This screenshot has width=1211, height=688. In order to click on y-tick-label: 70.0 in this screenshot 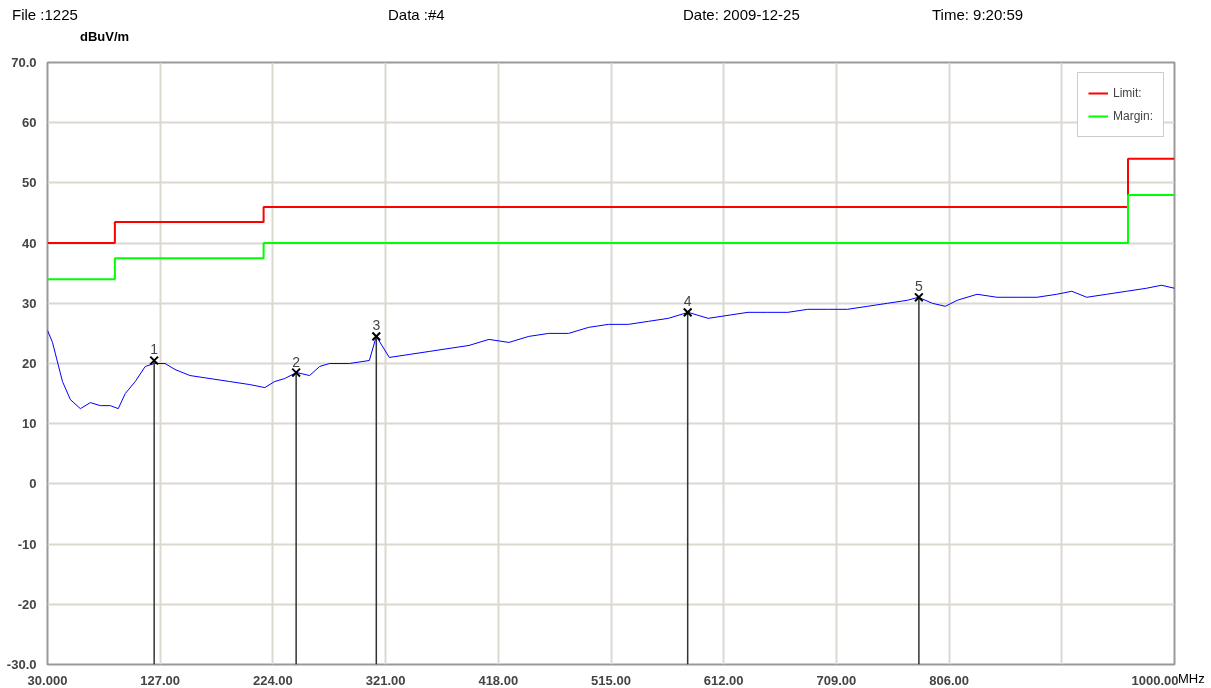, I will do `click(24, 62)`.